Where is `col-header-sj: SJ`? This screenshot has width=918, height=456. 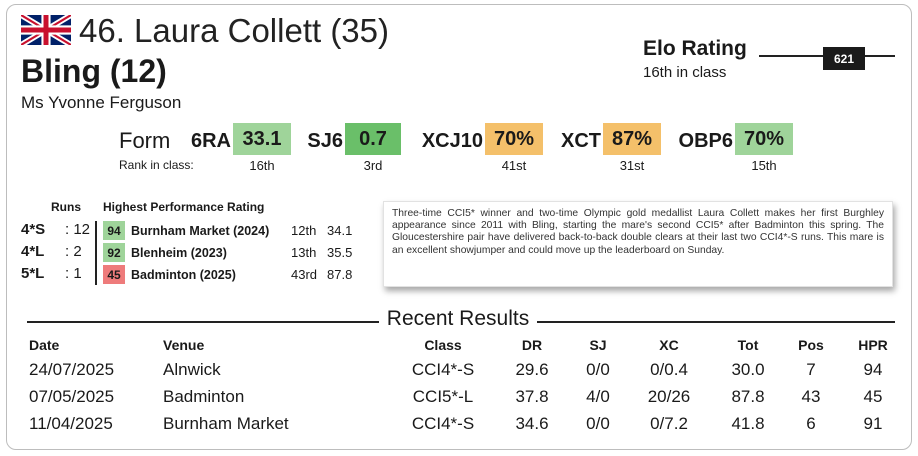 col-header-sj: SJ is located at coordinates (598, 345).